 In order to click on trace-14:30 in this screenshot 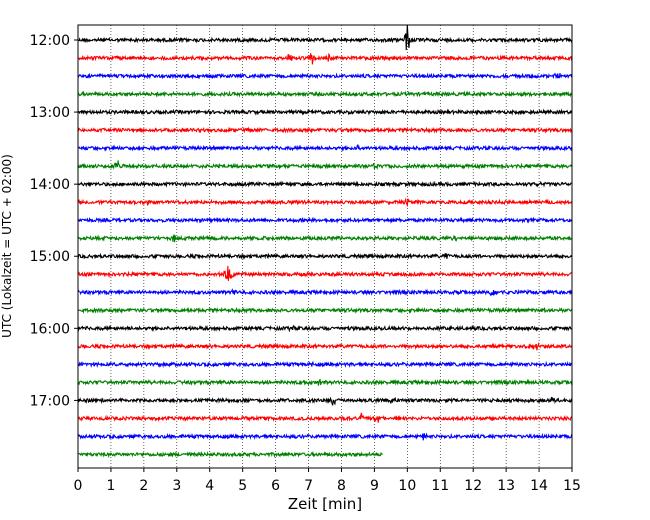, I will do `click(325, 220)`.